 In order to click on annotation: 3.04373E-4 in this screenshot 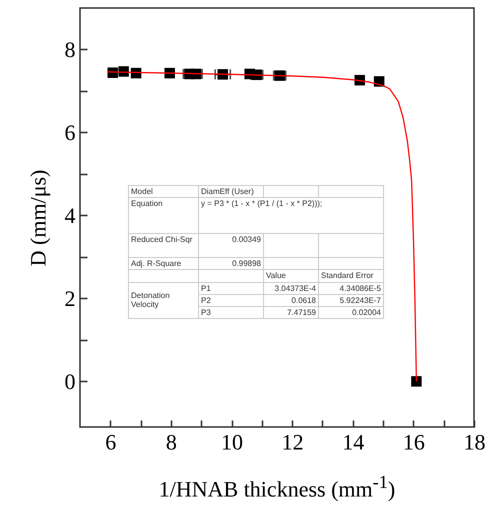, I will do `click(291, 288)`.